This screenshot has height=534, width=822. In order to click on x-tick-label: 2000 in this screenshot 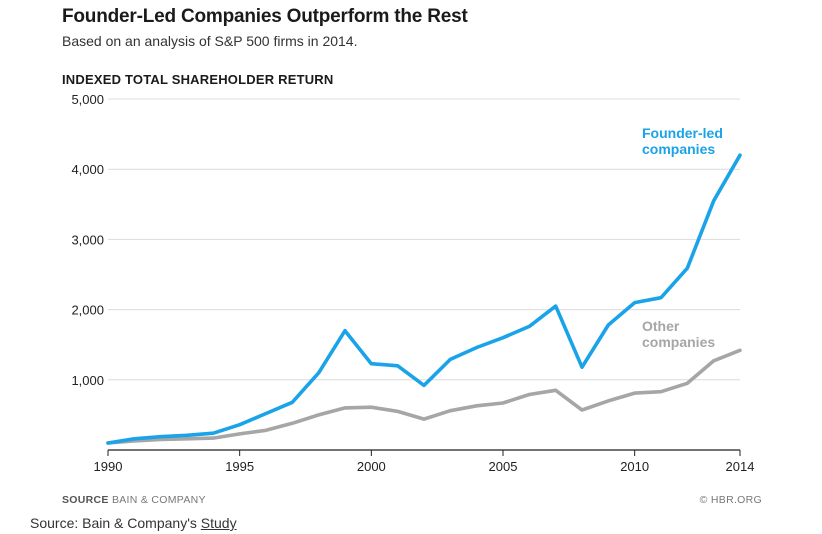, I will do `click(371, 466)`.